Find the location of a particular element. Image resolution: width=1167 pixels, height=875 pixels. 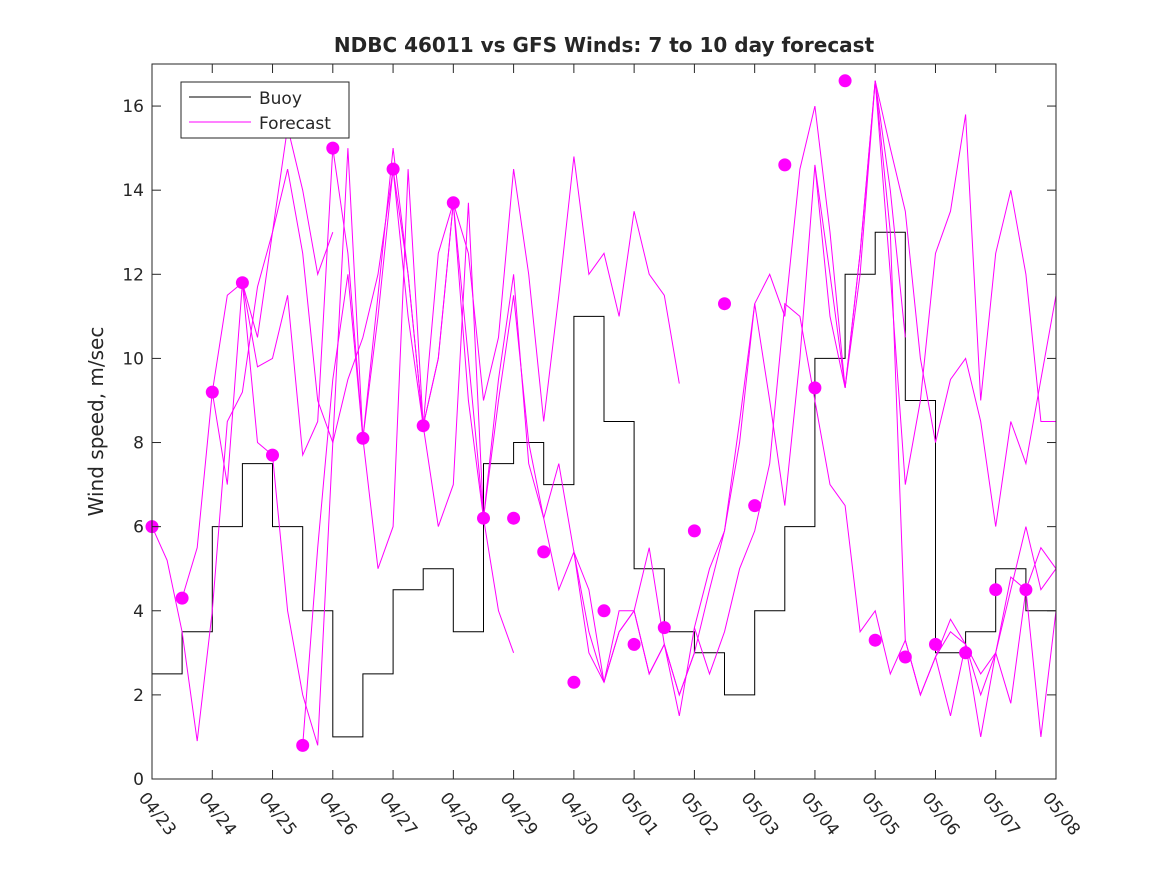

y-axis-label: Wind speed, m/sec is located at coordinates (96, 422).